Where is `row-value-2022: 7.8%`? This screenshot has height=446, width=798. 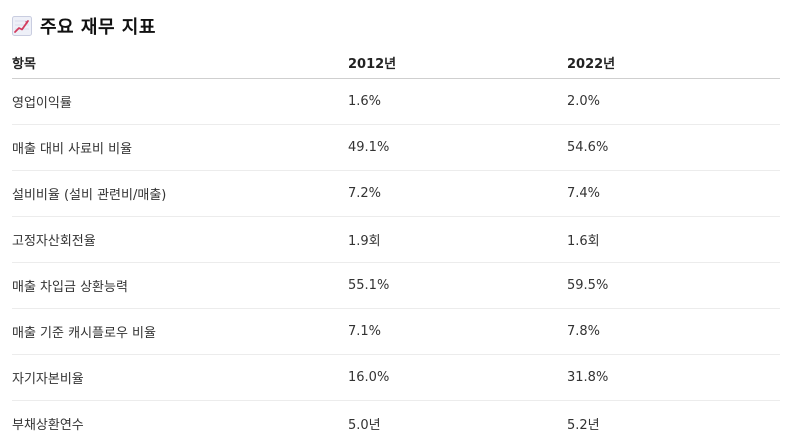
row-value-2022: 7.8% is located at coordinates (673, 332).